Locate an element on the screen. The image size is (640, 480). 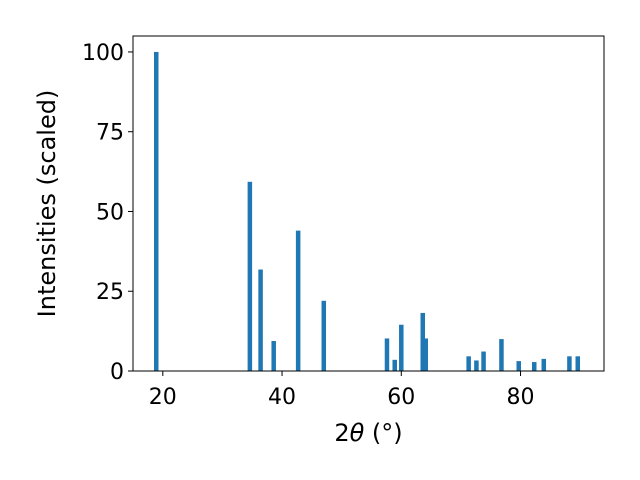
x-axis-label-unit: (°) is located at coordinates (383, 433).